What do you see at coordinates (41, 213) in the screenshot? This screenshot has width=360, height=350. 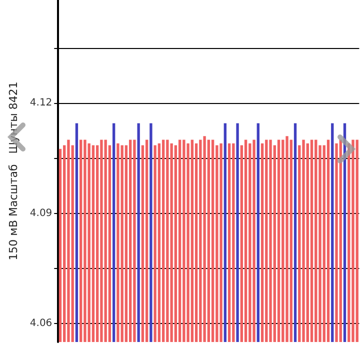 I see `y-tick-label: 4.09` at bounding box center [41, 213].